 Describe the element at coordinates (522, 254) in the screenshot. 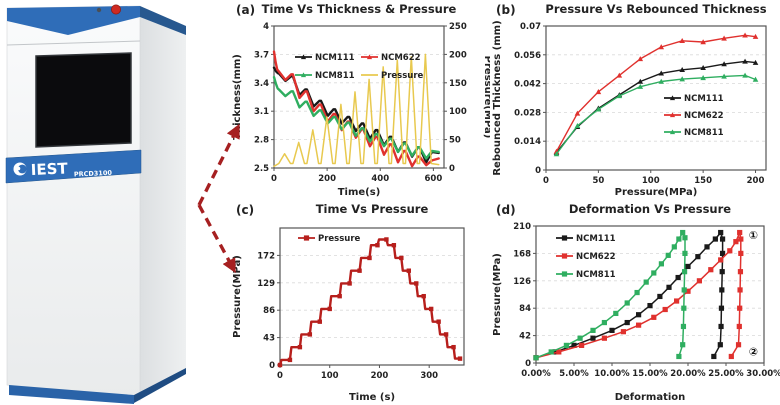

I see `svg-text: 168` at that location.